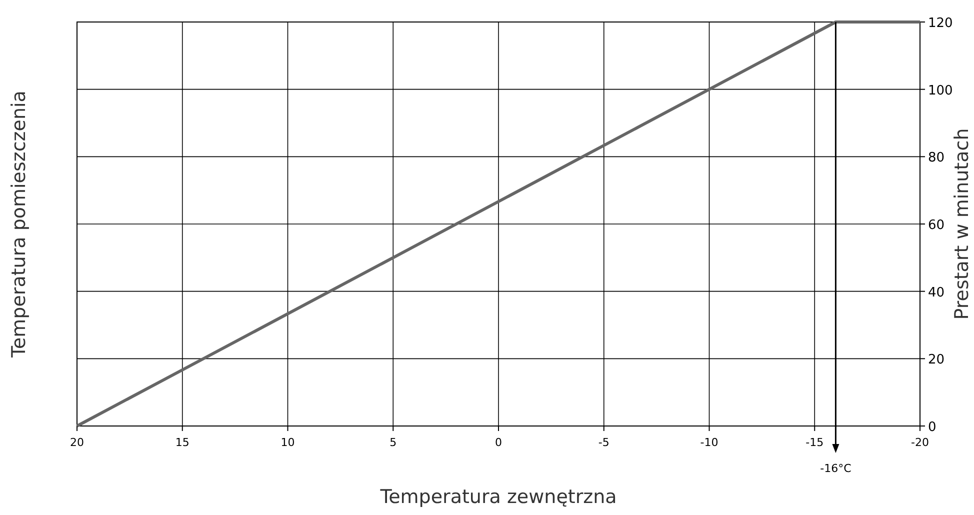 Image resolution: width=974 pixels, height=515 pixels. What do you see at coordinates (393, 442) in the screenshot?
I see `x-tick-label: 5` at bounding box center [393, 442].